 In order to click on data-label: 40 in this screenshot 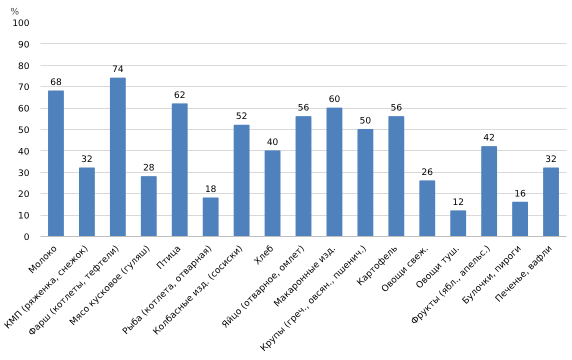, I will do `click(272, 143)`.